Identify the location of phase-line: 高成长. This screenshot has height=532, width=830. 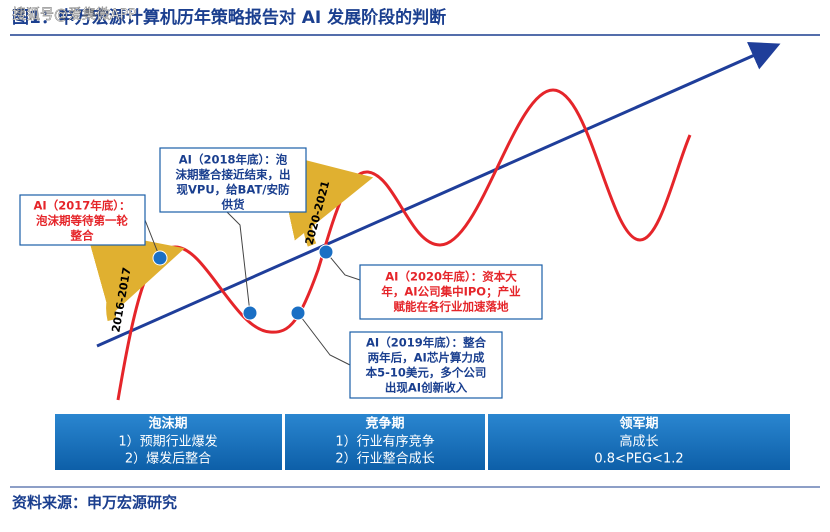
(638, 442).